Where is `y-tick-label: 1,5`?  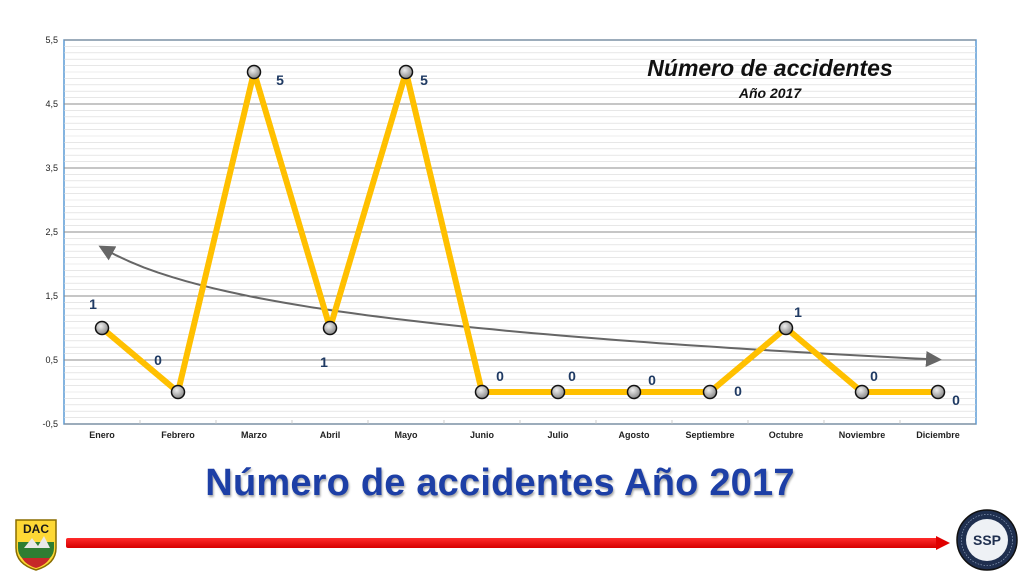
y-tick-label: 1,5 is located at coordinates (51, 296).